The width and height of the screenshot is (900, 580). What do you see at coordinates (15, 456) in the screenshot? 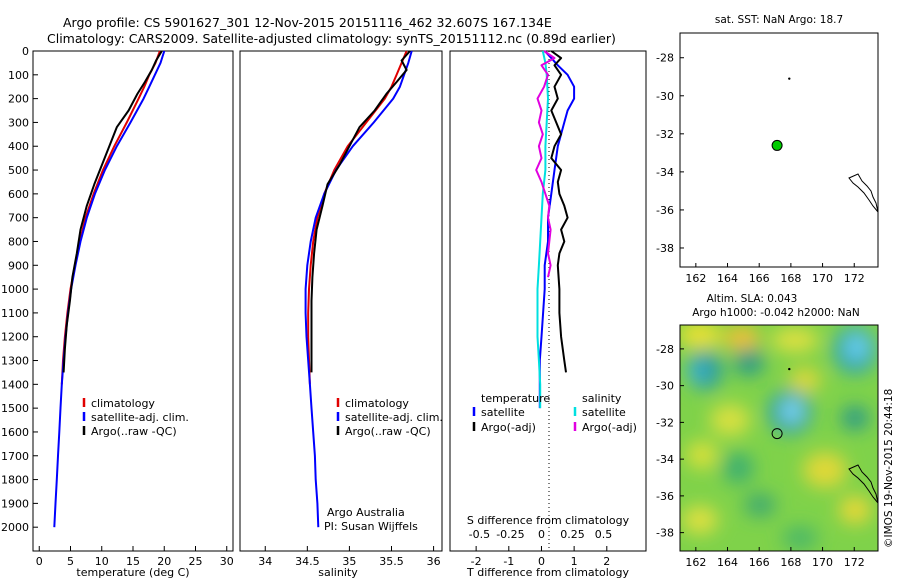
I see `depth-tick-label: 1700` at bounding box center [15, 456].